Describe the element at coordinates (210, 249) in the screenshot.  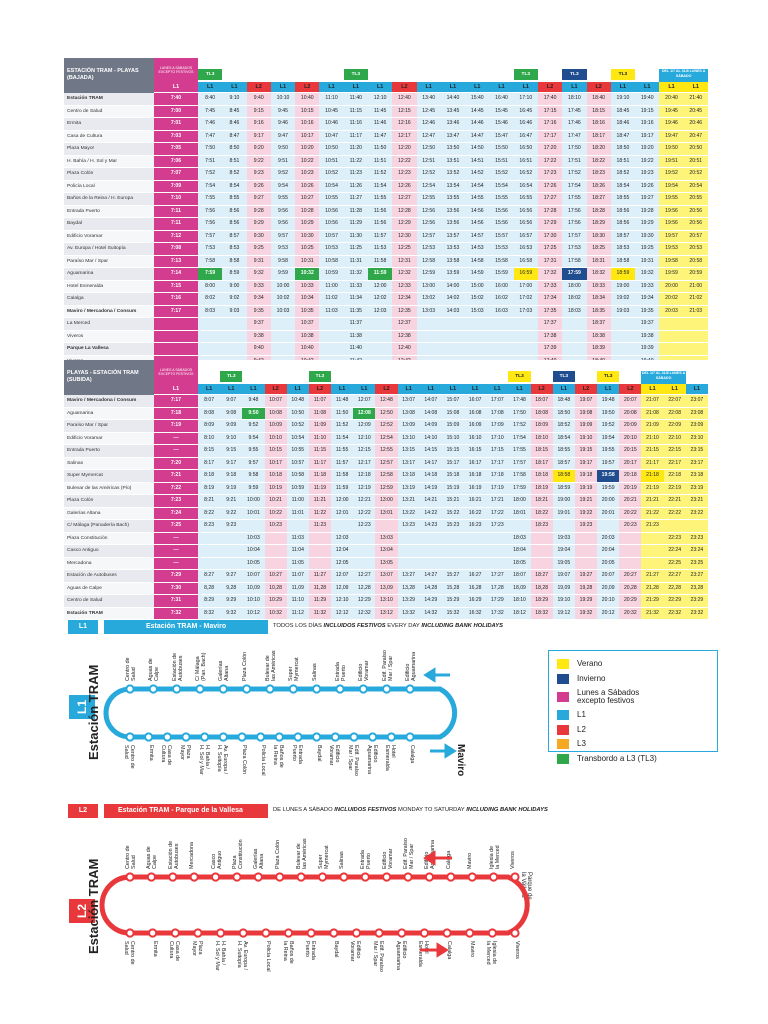
I see `departure-time: 7:53` at that location.